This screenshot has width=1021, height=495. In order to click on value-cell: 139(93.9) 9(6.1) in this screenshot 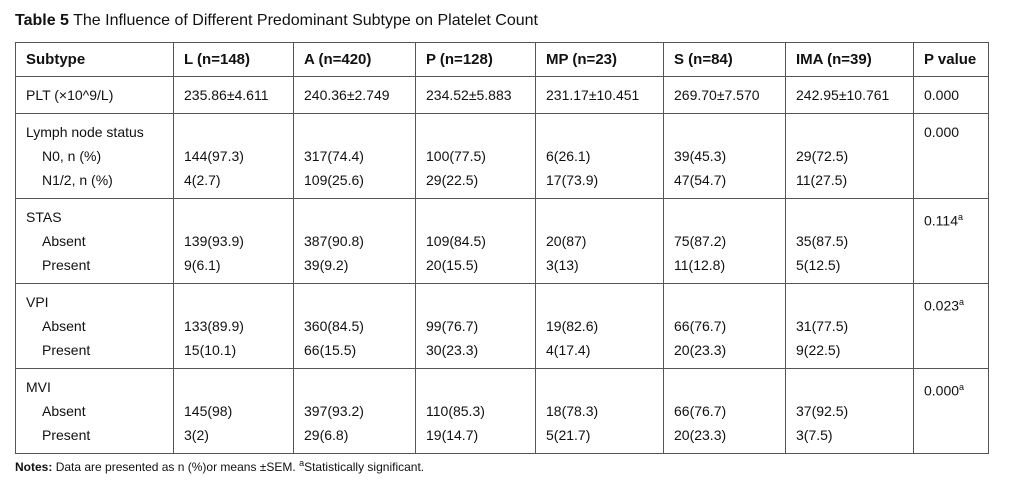, I will do `click(233, 241)`.